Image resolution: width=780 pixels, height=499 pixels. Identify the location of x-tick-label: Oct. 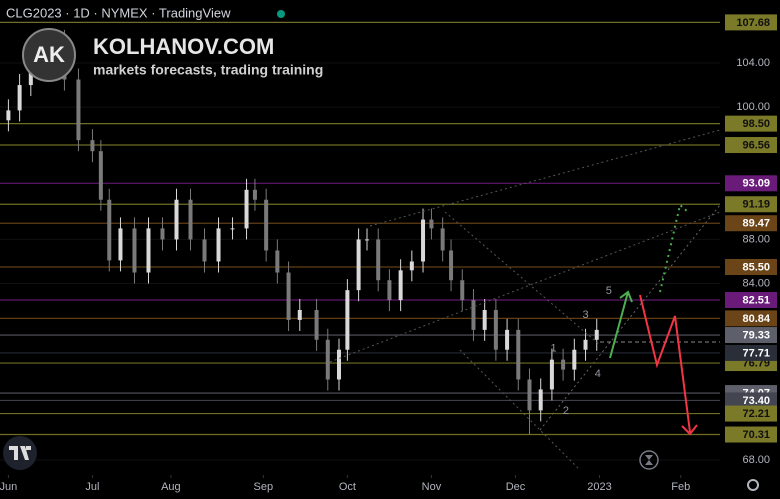
(347, 487).